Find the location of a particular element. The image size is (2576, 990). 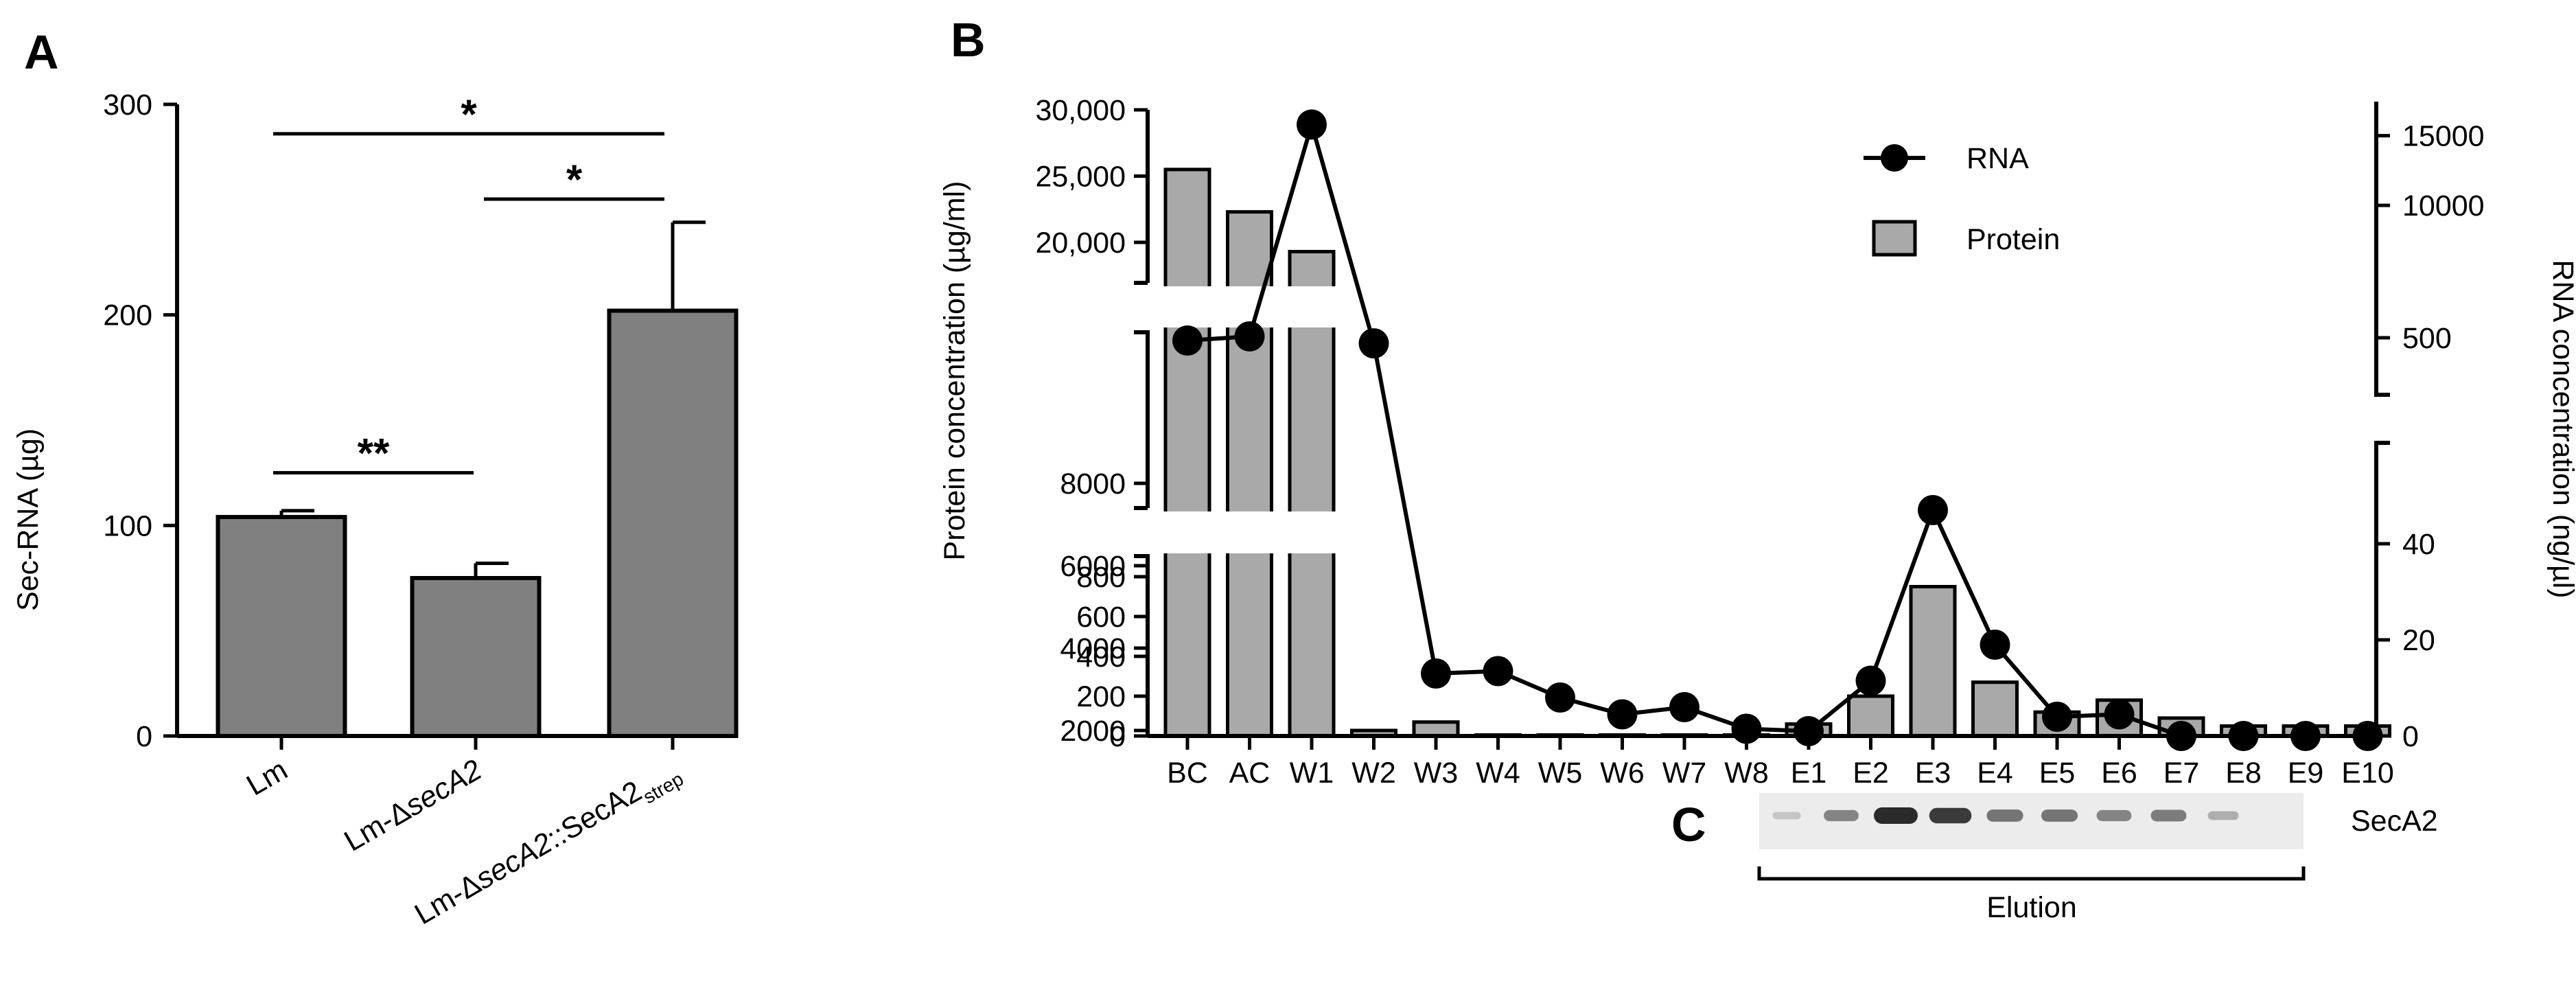

chart-b-xtick-label: E6 is located at coordinates (2119, 773).